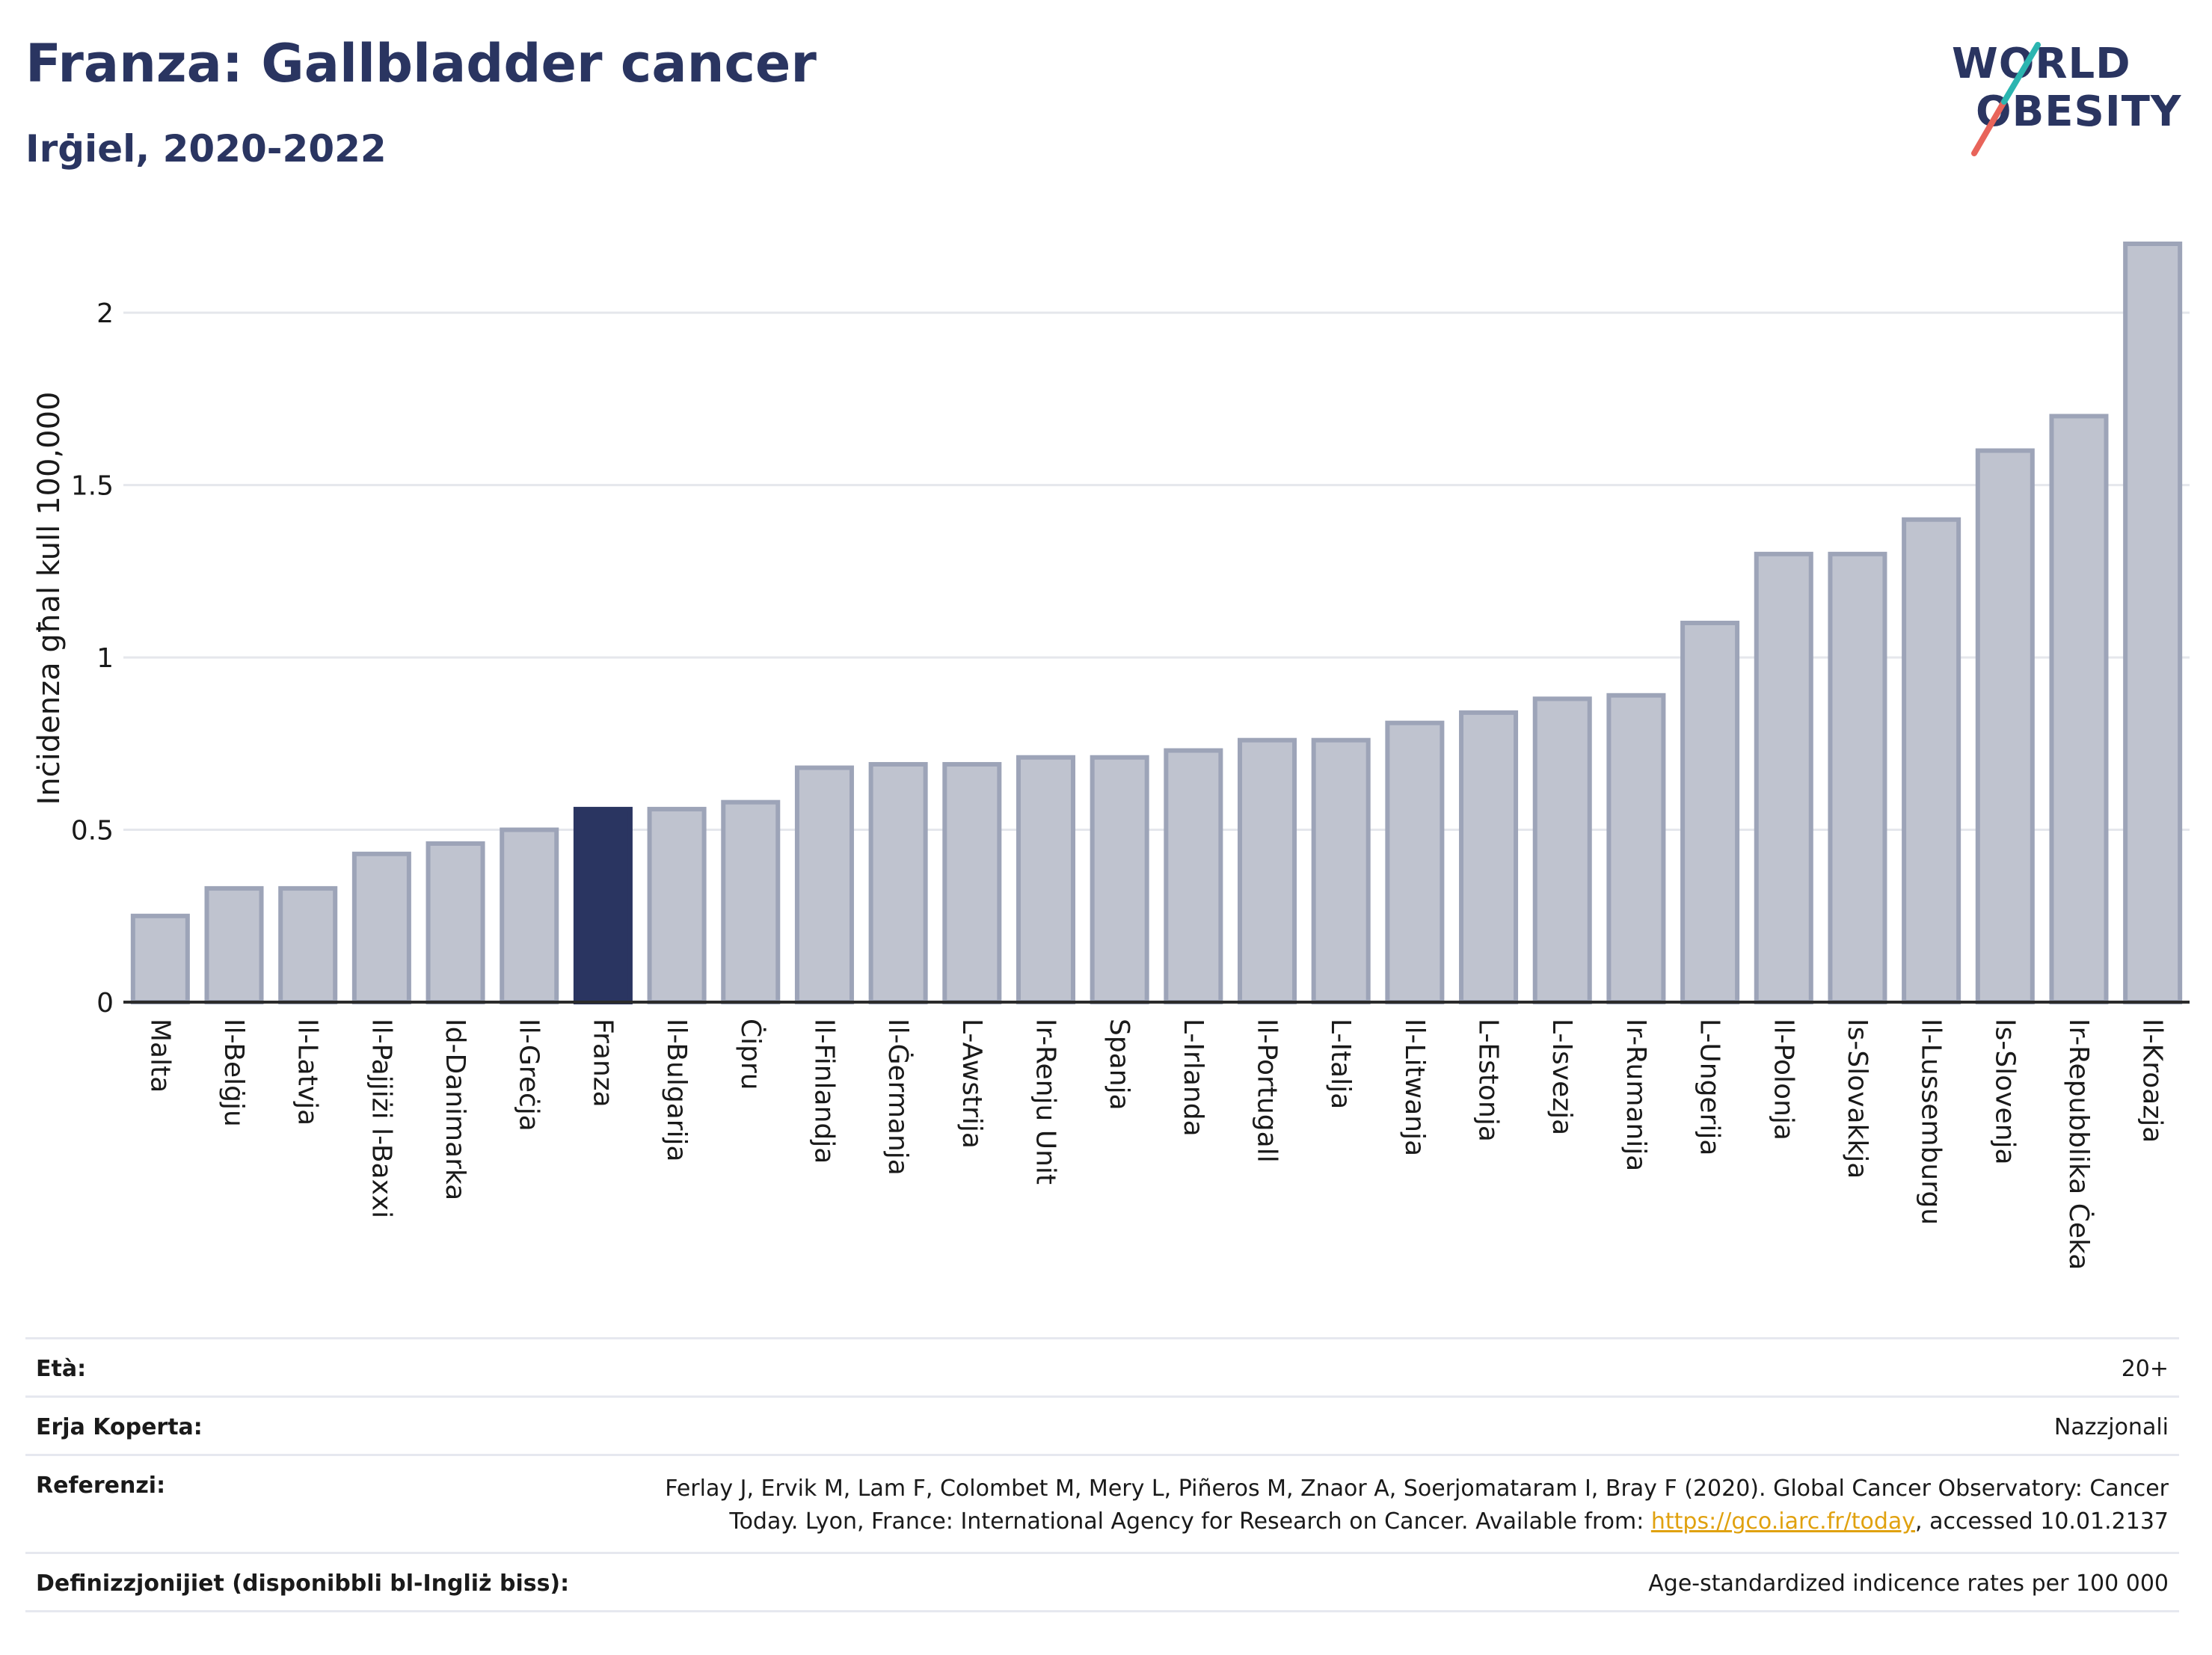 The width and height of the screenshot is (2212, 1655). Describe the element at coordinates (105, 658) in the screenshot. I see `y-tick-label: 1` at that location.